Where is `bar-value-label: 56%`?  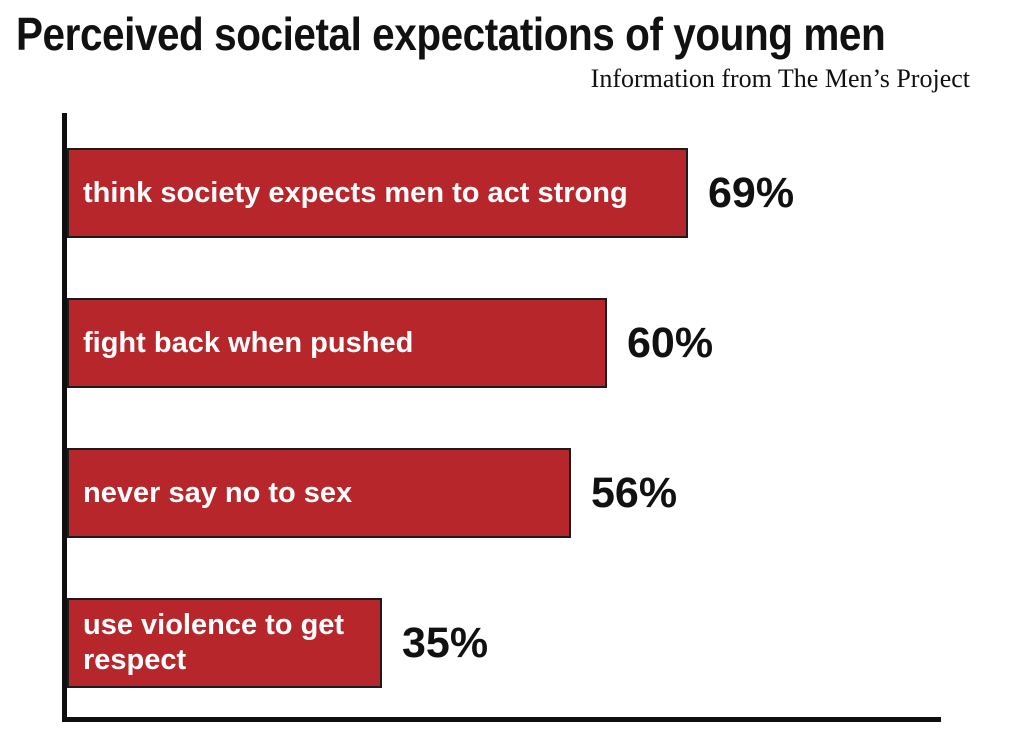 bar-value-label: 56% is located at coordinates (634, 492).